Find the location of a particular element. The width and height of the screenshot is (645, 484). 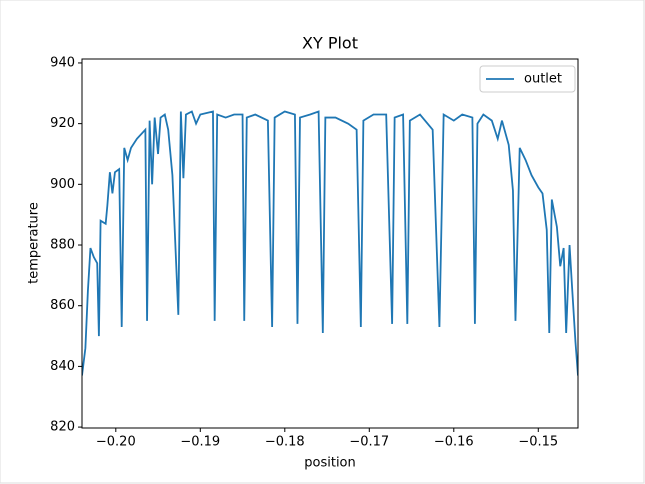

y-tick-label: 860 is located at coordinates (62, 305).